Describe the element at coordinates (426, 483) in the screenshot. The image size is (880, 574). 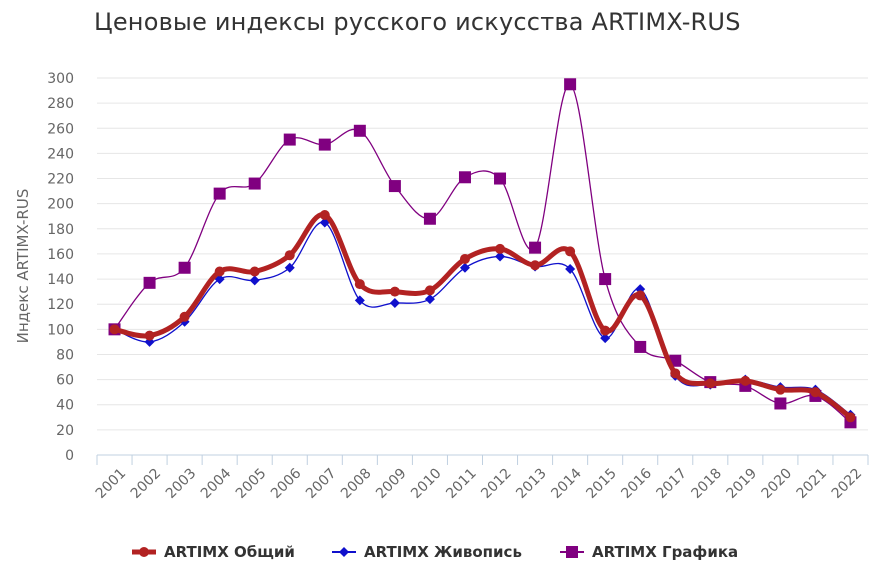
I see `x-tick-label: 2010` at that location.